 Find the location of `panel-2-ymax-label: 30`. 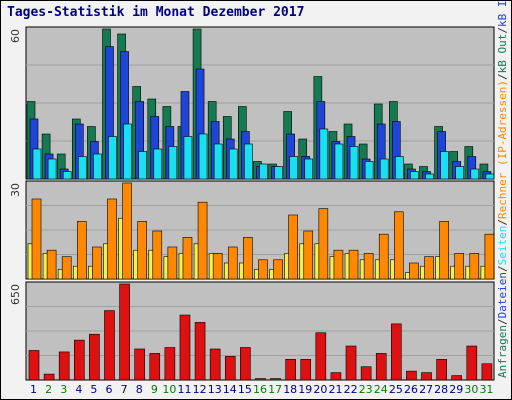

panel-2-ymax-label: 30 is located at coordinates (15, 190).